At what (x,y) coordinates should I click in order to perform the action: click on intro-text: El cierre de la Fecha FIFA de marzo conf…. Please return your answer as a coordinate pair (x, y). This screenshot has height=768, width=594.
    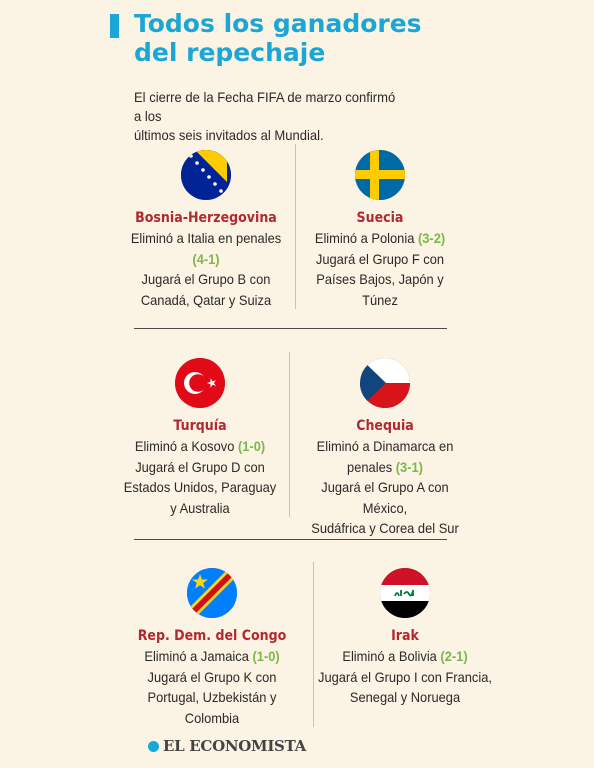
    Looking at the image, I should click on (265, 116).